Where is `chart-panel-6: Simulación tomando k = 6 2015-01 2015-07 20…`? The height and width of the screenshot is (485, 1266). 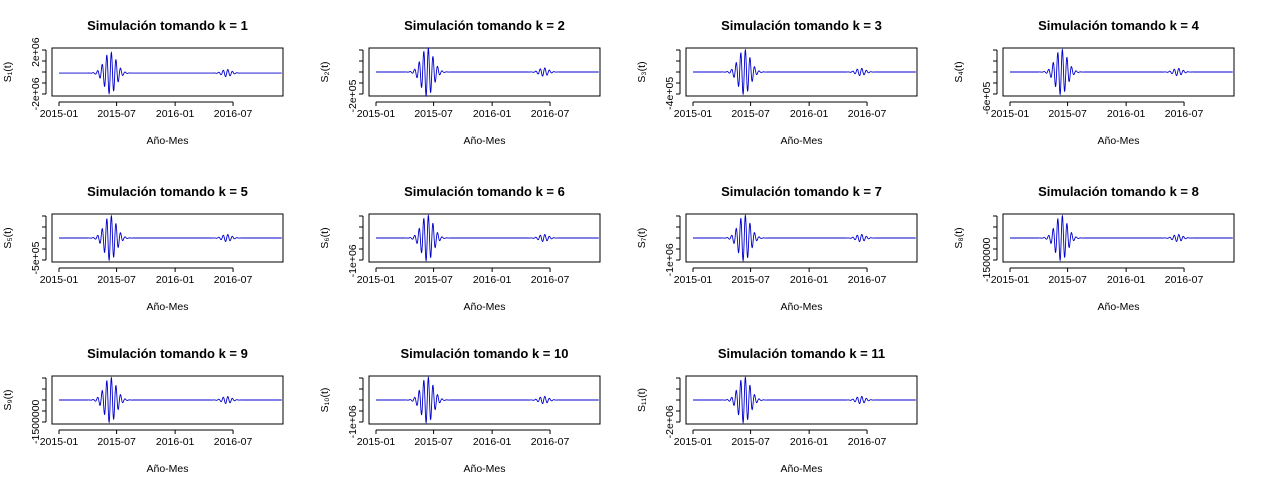
chart-panel-6: Simulación tomando k = 6 2015-01 2015-07 20… is located at coordinates (460, 248).